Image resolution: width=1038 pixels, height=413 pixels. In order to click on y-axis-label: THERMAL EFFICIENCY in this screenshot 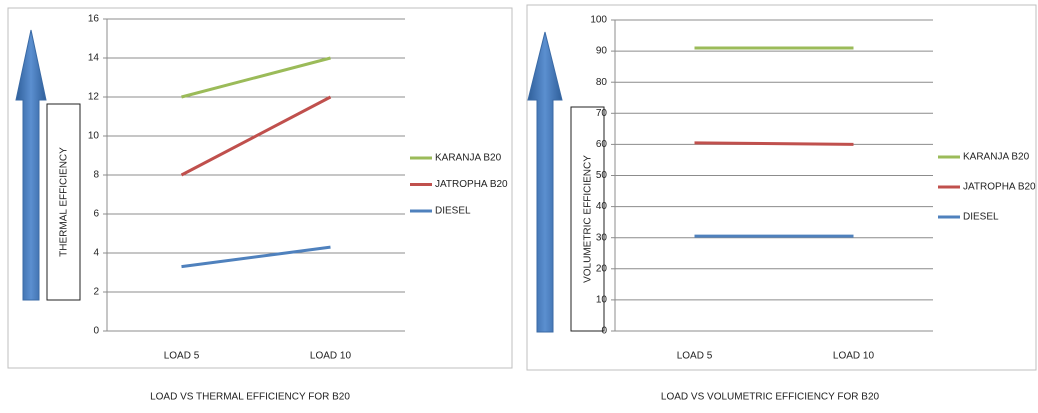, I will do `click(64, 202)`.